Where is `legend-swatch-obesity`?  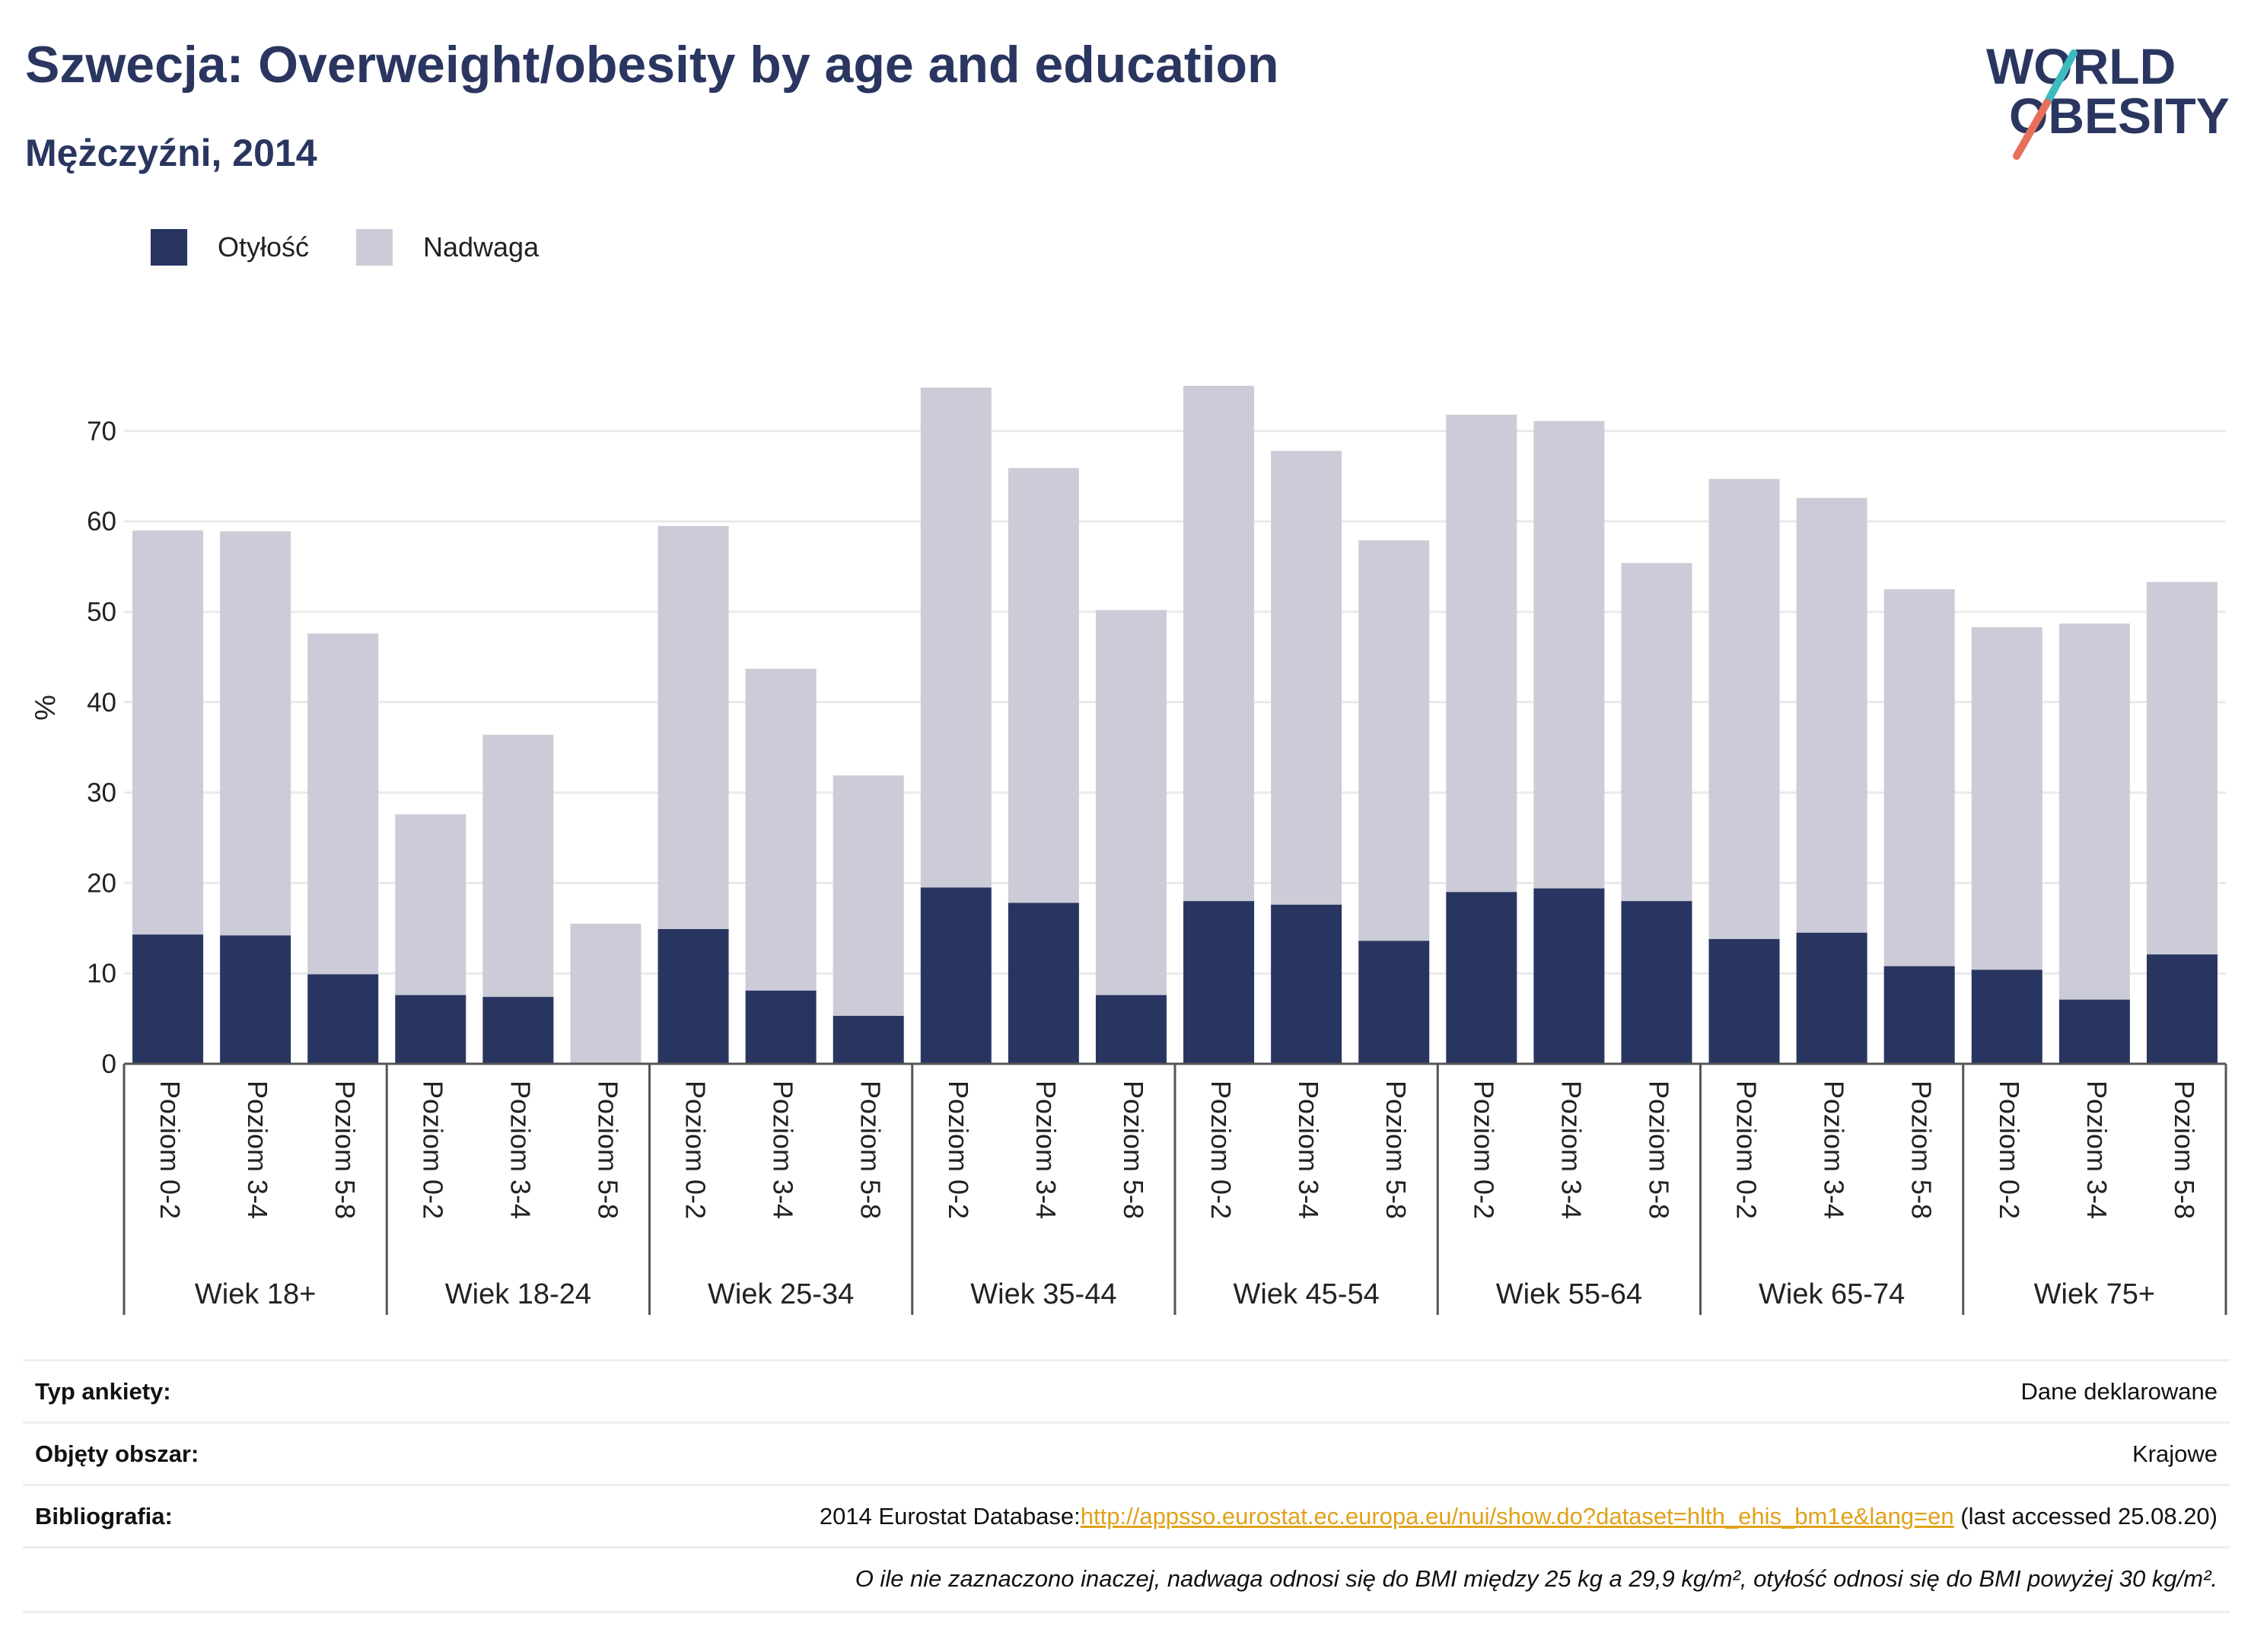 legend-swatch-obesity is located at coordinates (169, 247).